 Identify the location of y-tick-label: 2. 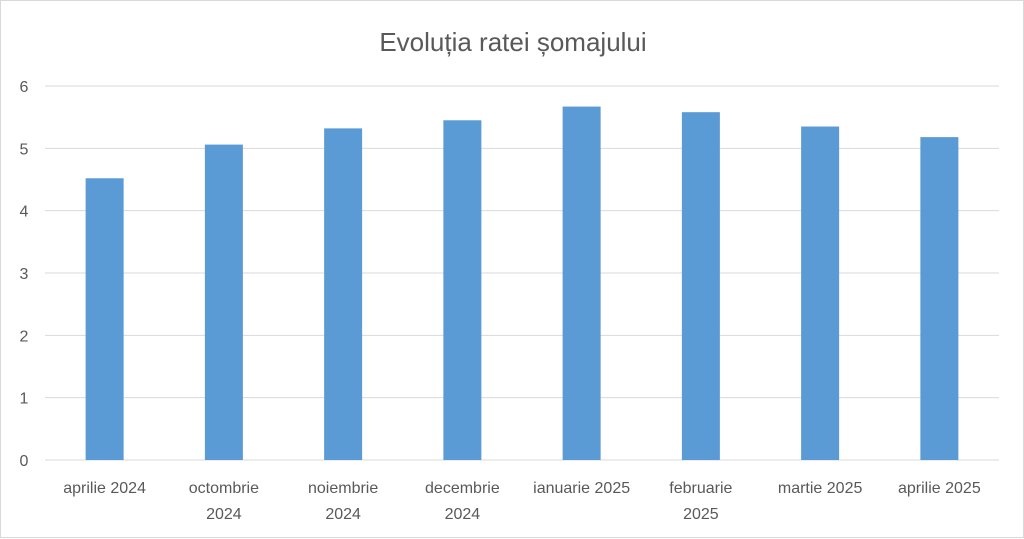
(24, 336).